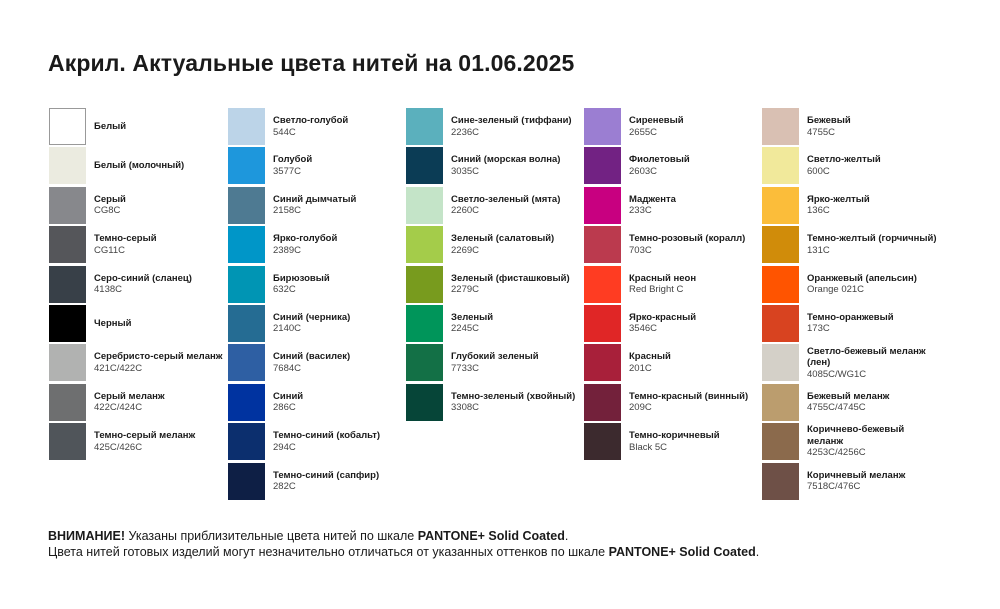 The height and width of the screenshot is (609, 1000). I want to click on pantone-code: 2245C, so click(465, 329).